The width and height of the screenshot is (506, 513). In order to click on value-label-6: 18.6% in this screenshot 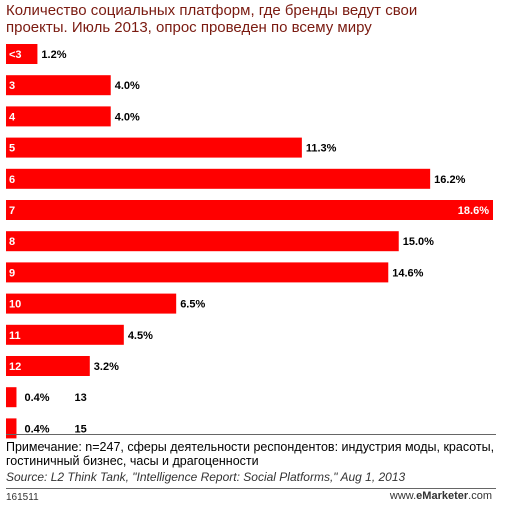, I will do `click(473, 211)`.